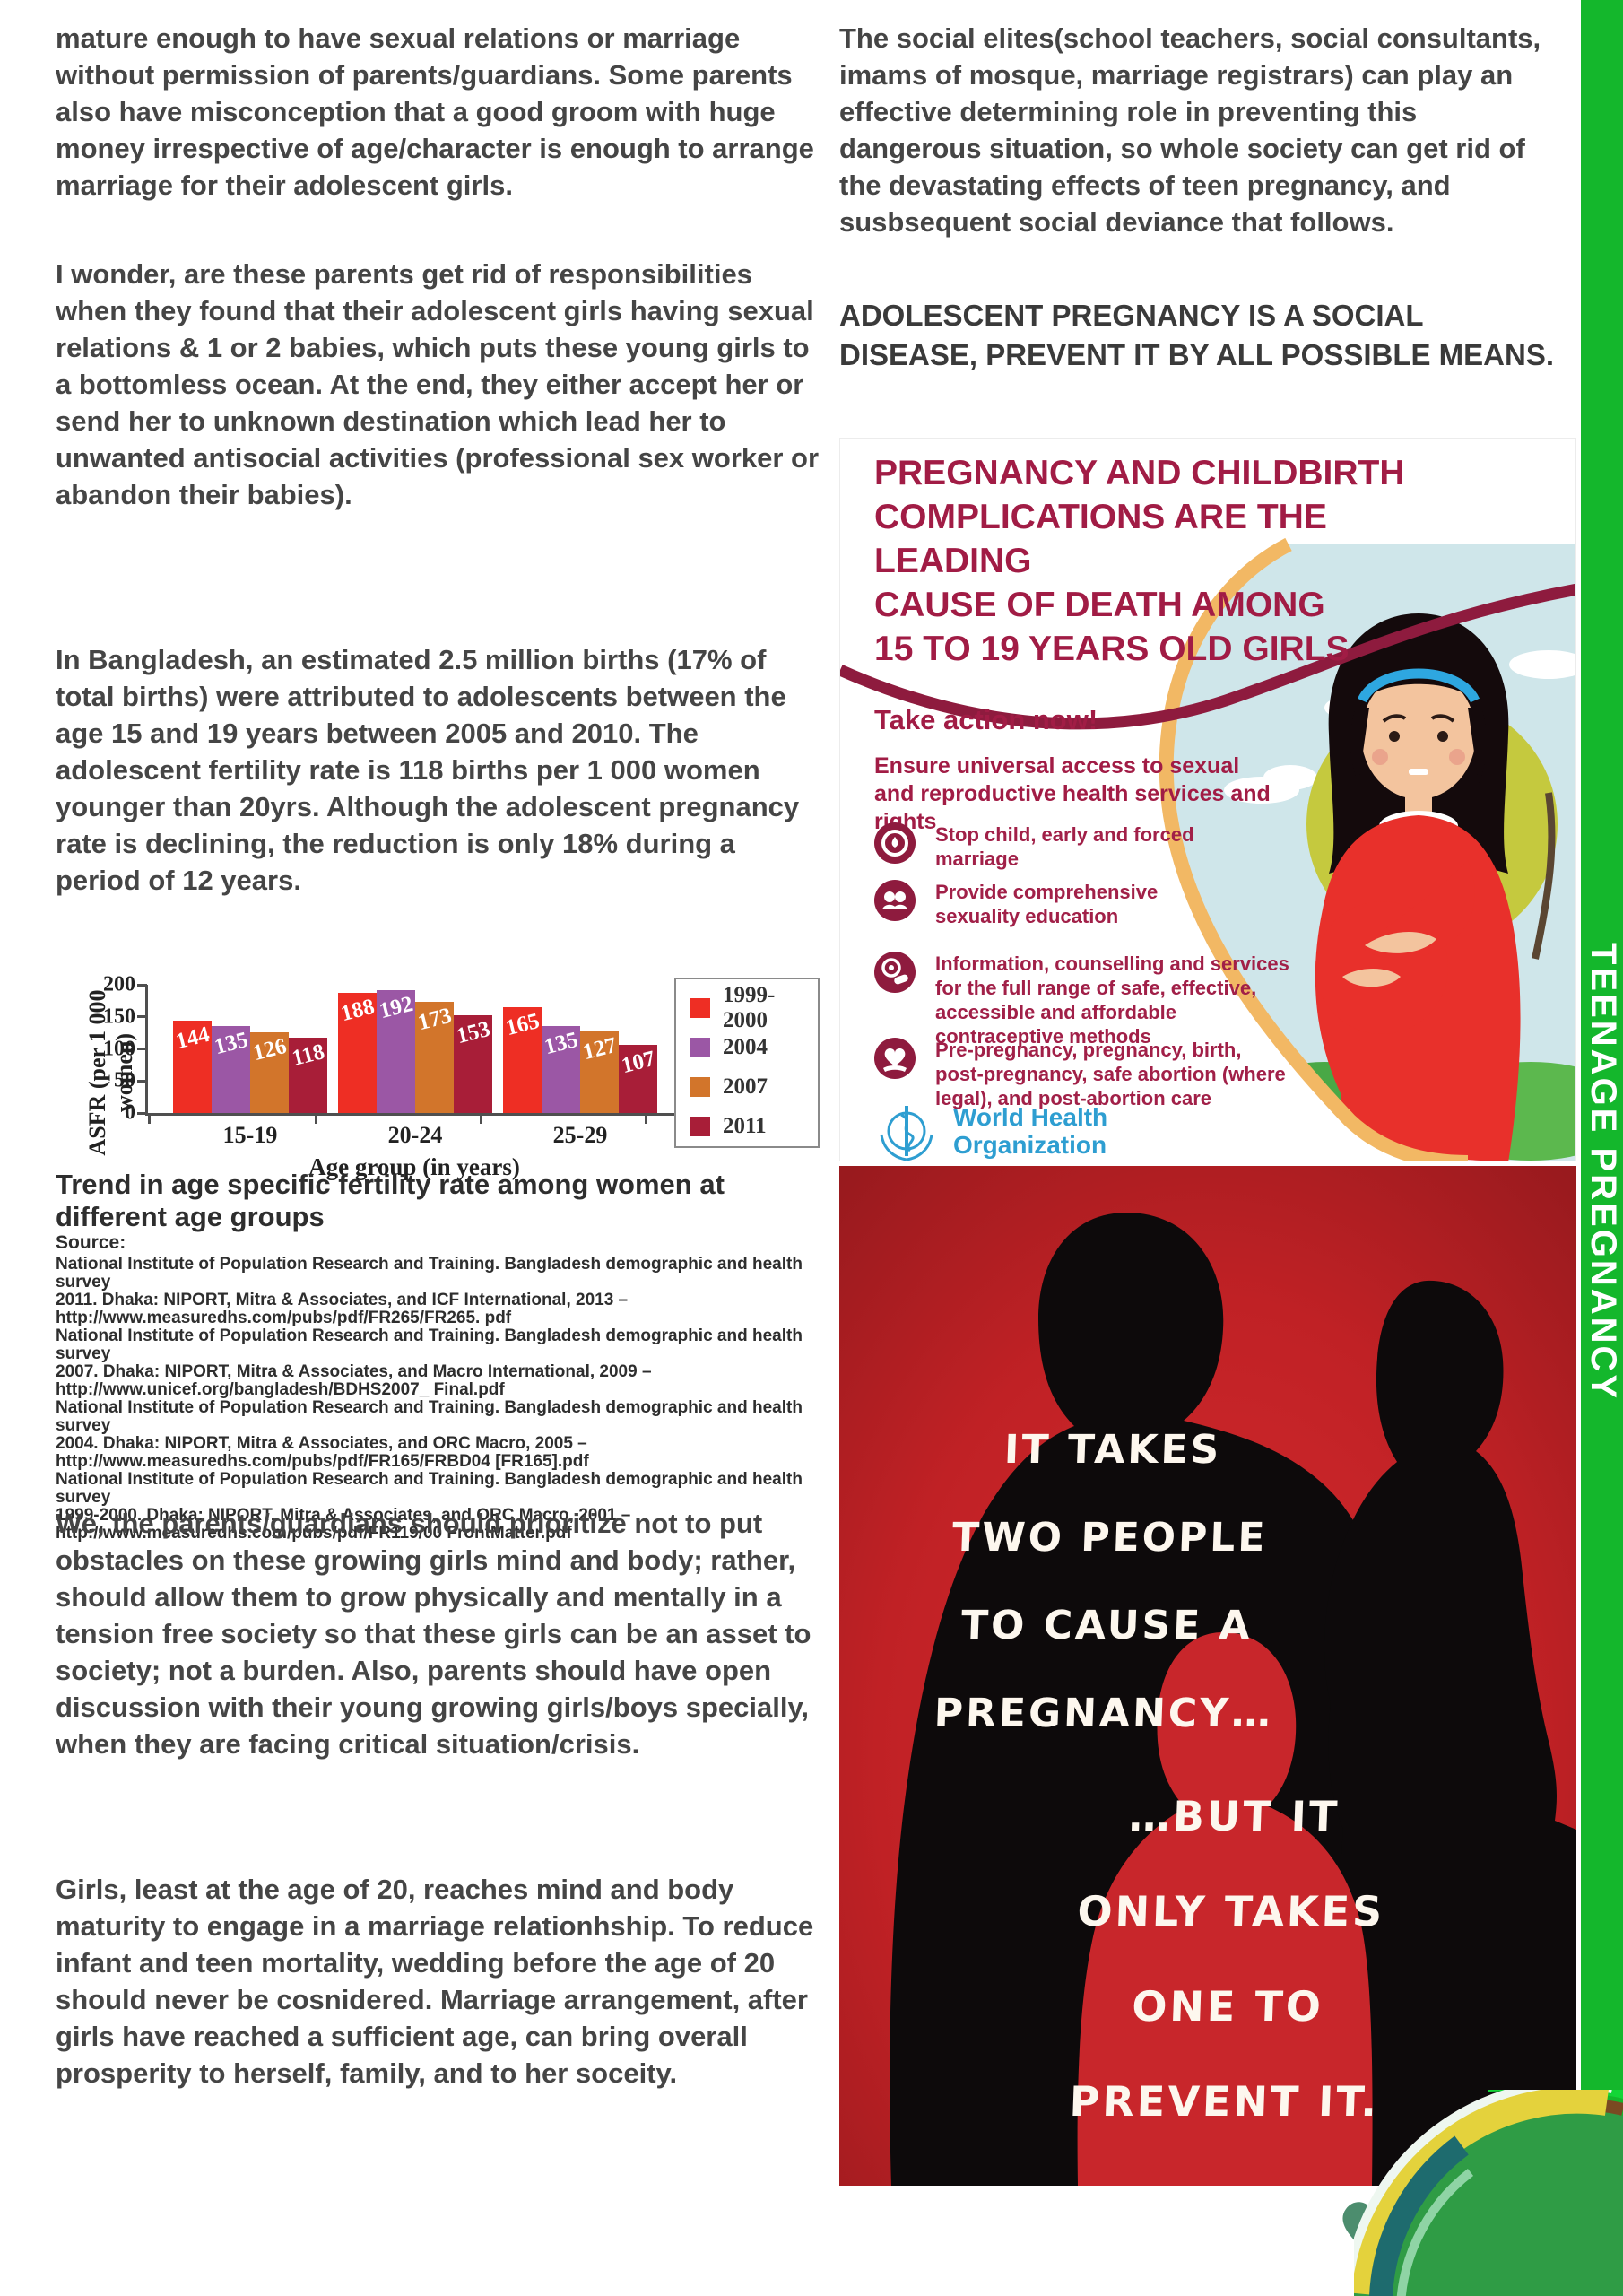  What do you see at coordinates (130, 1112) in the screenshot?
I see `y-tick-label: 0` at bounding box center [130, 1112].